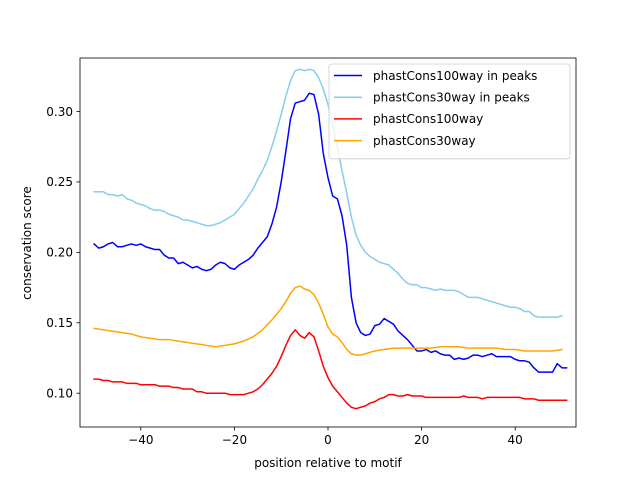 The height and width of the screenshot is (480, 640). What do you see at coordinates (328, 440) in the screenshot?
I see `x-tick-label: 0` at bounding box center [328, 440].